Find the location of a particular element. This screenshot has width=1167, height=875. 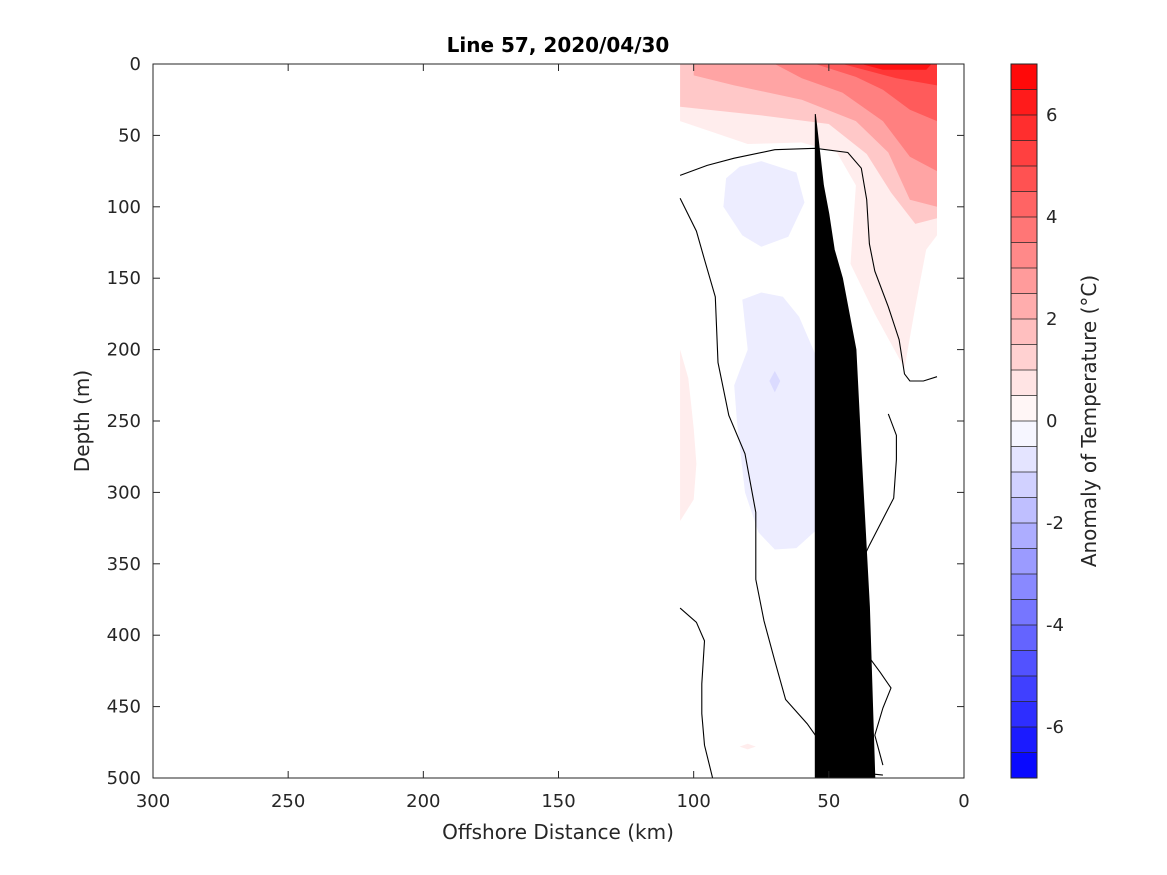

colorbar-tick-label: 4 is located at coordinates (1051, 217).